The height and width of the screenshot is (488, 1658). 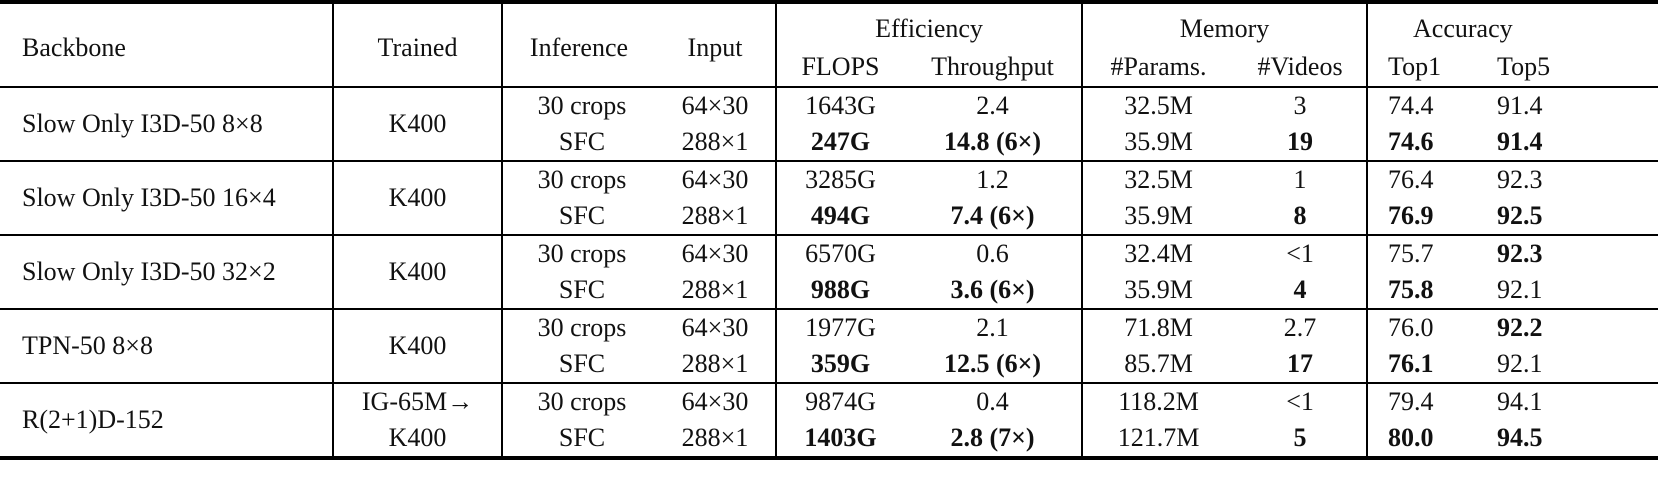 What do you see at coordinates (993, 327) in the screenshot?
I see `throughput-cell: 2.1` at bounding box center [993, 327].